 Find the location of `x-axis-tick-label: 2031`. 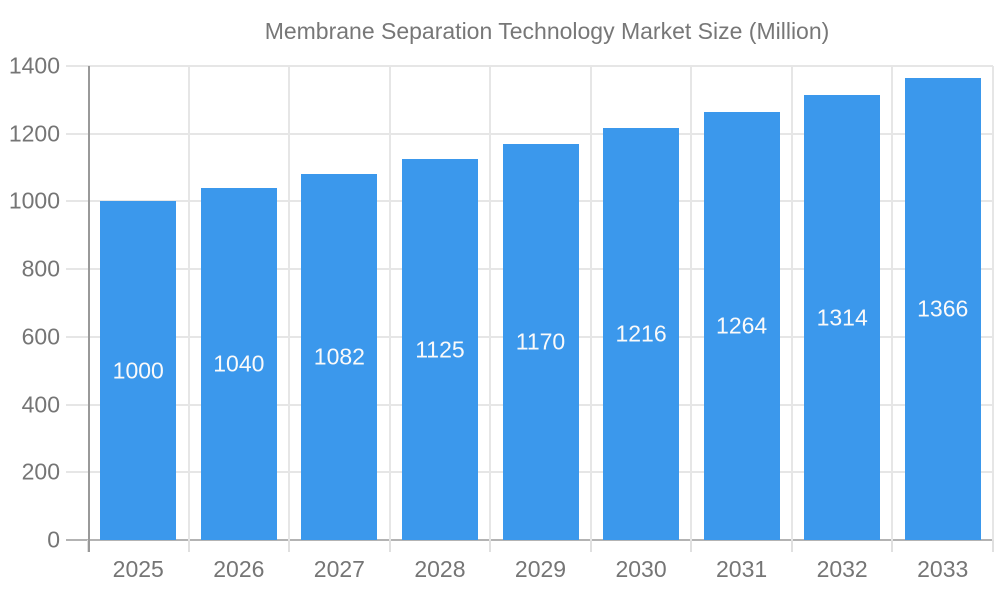

x-axis-tick-label: 2031 is located at coordinates (742, 569).